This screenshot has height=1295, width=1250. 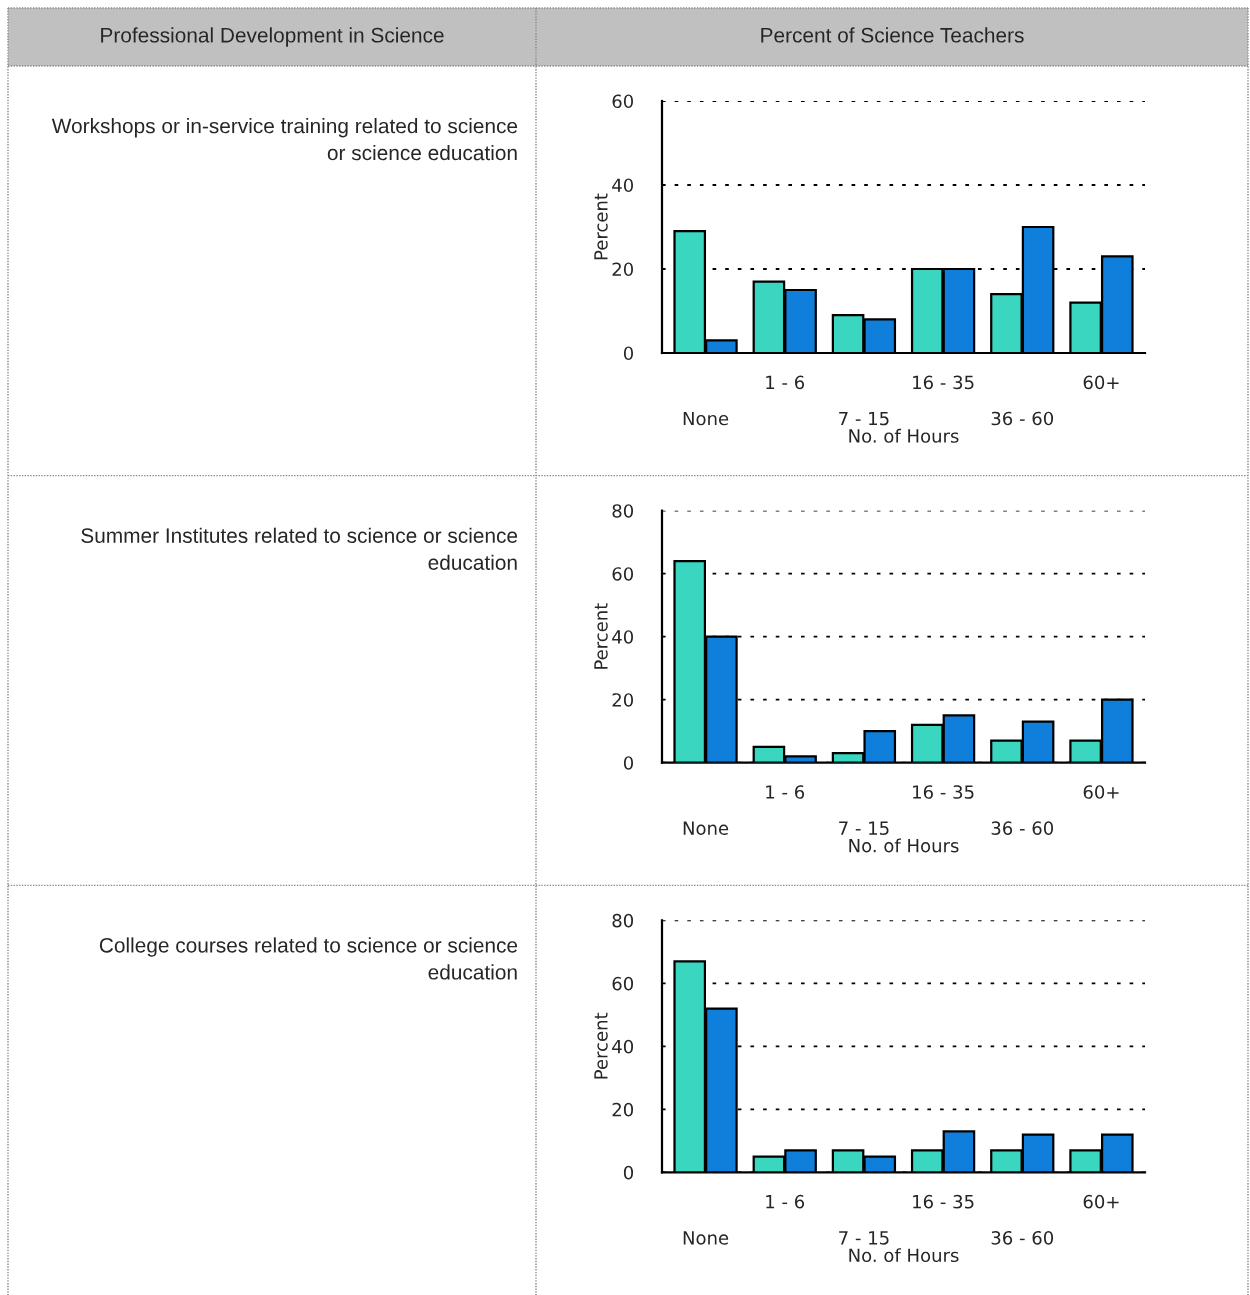 I want to click on text: Summer Institutes related to science or science education, so click(x=299, y=548).